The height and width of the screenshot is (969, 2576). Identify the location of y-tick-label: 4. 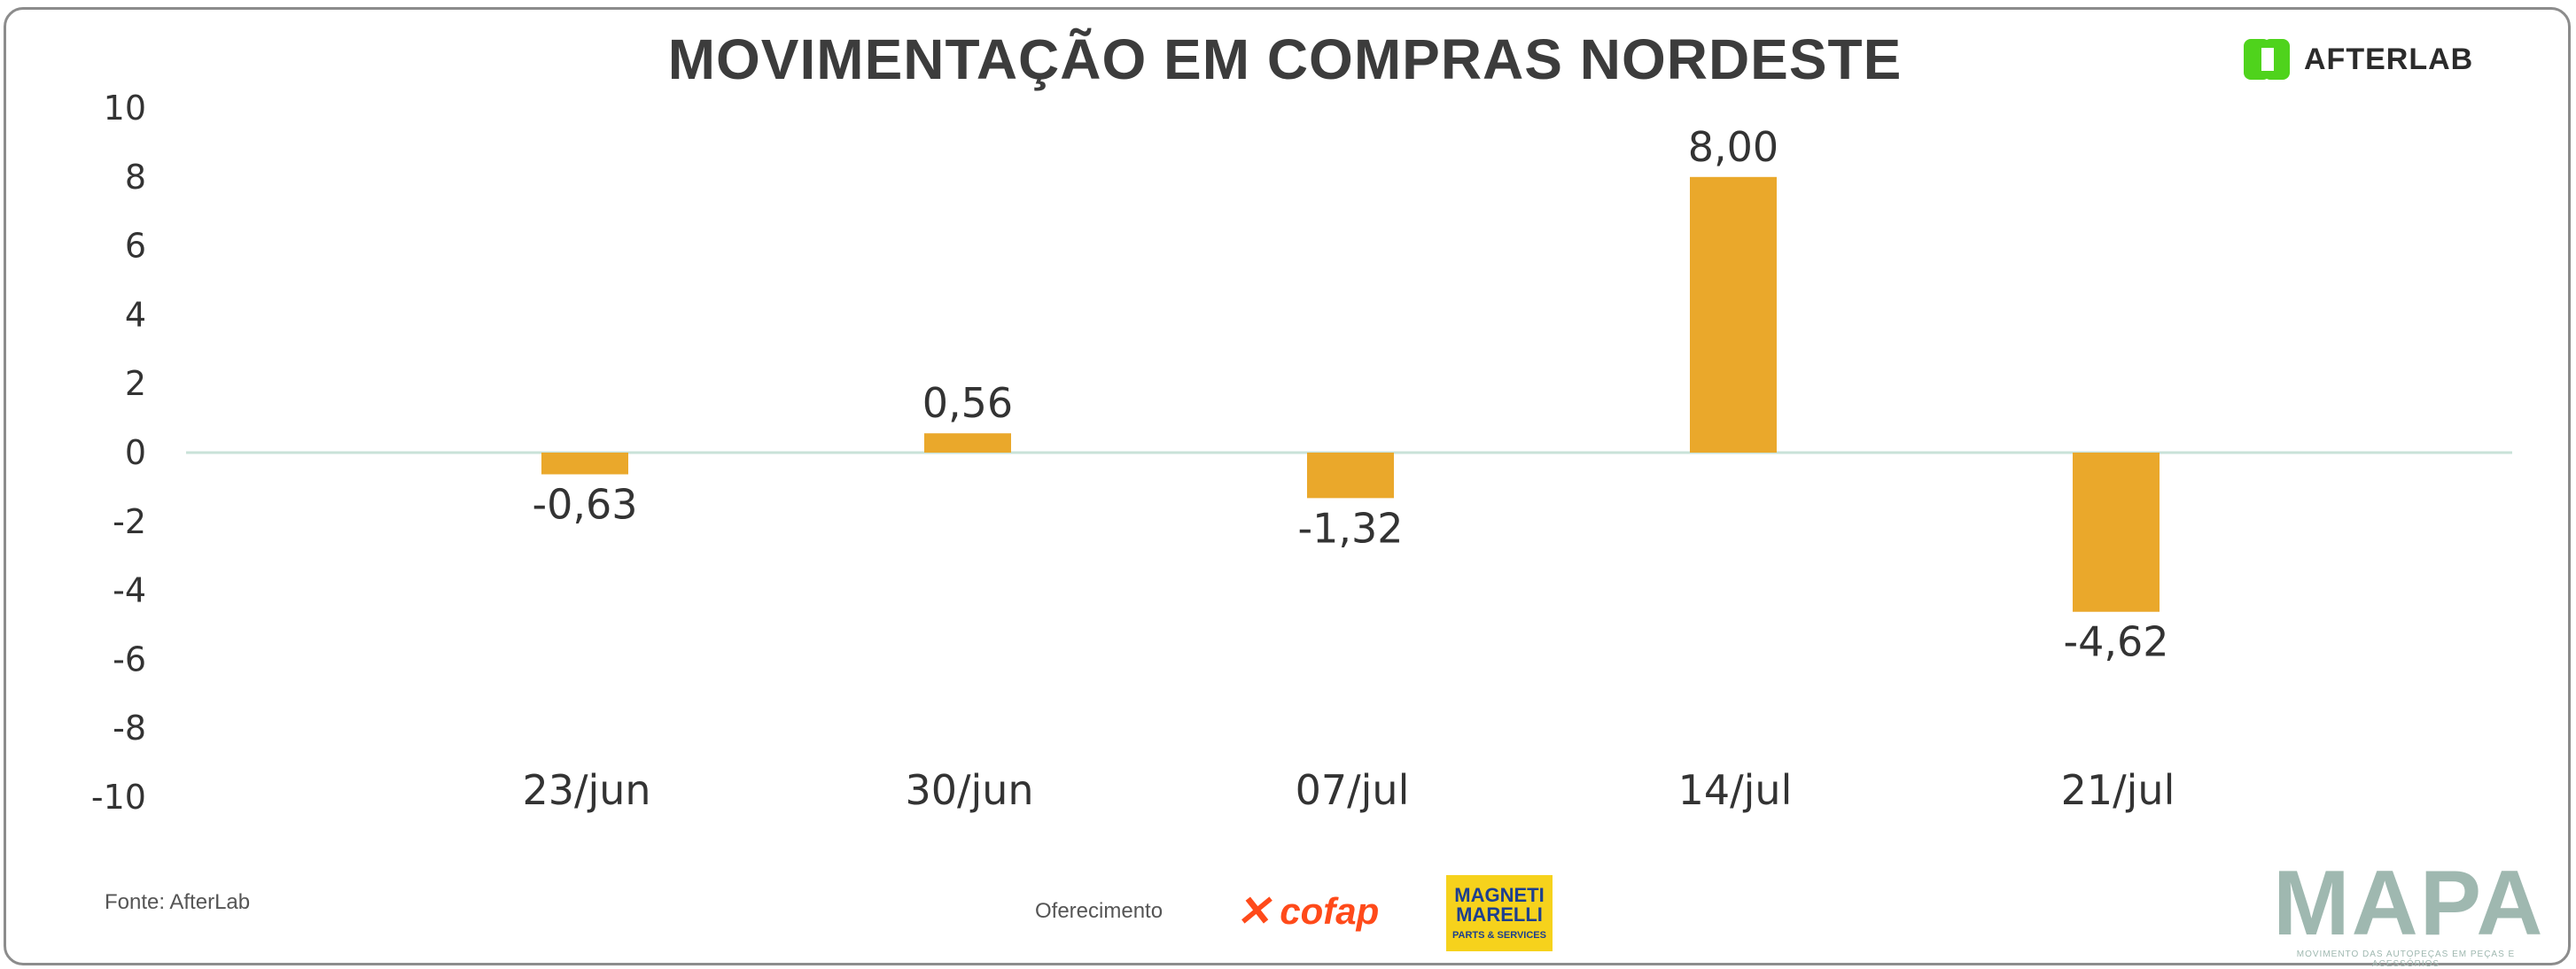
(135, 314).